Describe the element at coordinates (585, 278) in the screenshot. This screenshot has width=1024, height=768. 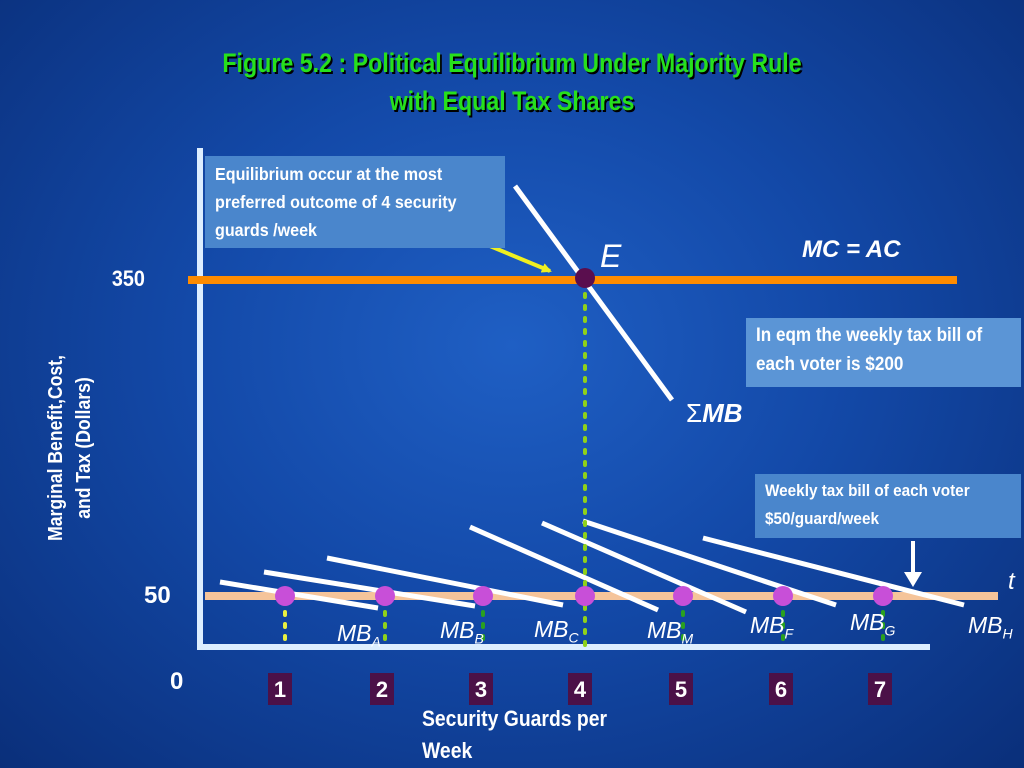
I see `equilibrium-point` at that location.